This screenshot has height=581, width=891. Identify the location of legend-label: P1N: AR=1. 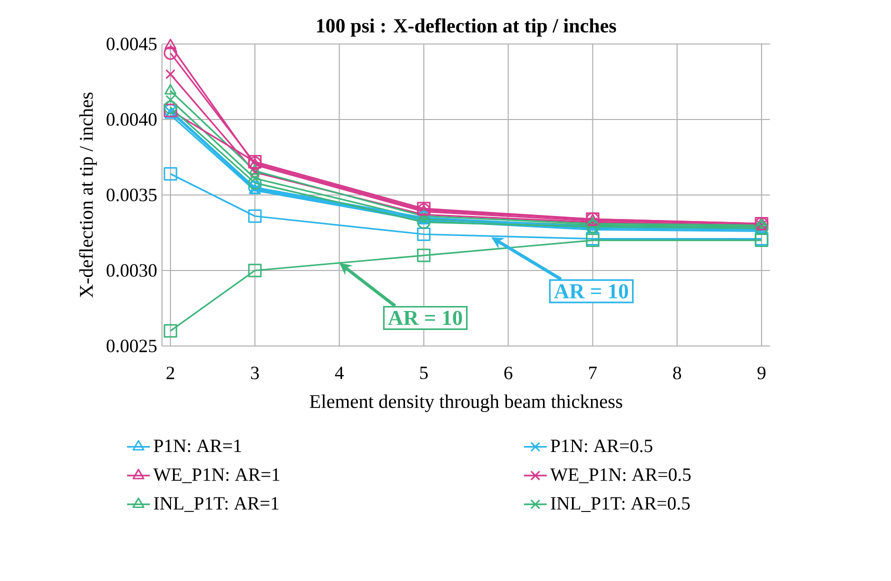
(197, 446).